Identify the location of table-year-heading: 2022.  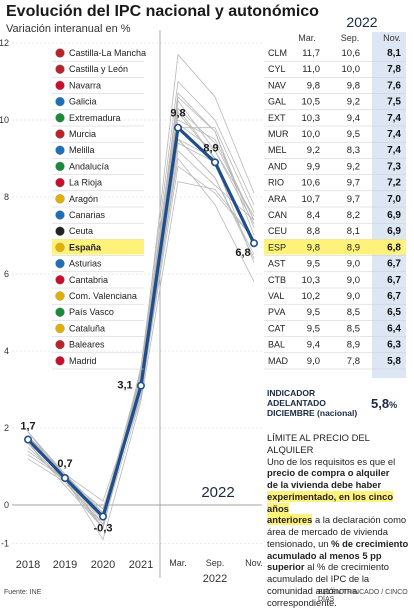
(362, 22).